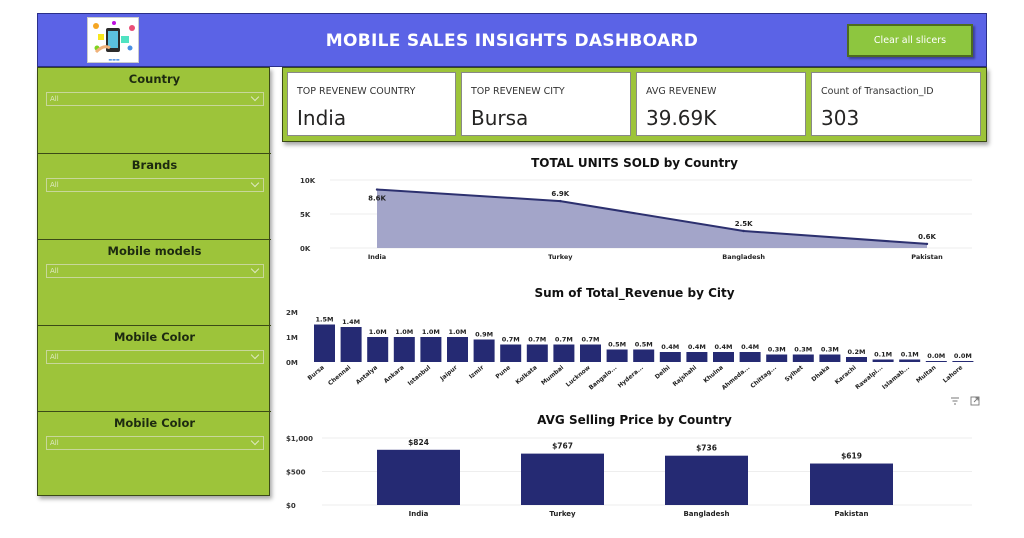  I want to click on slicer-brands: Brands All, so click(154, 197).